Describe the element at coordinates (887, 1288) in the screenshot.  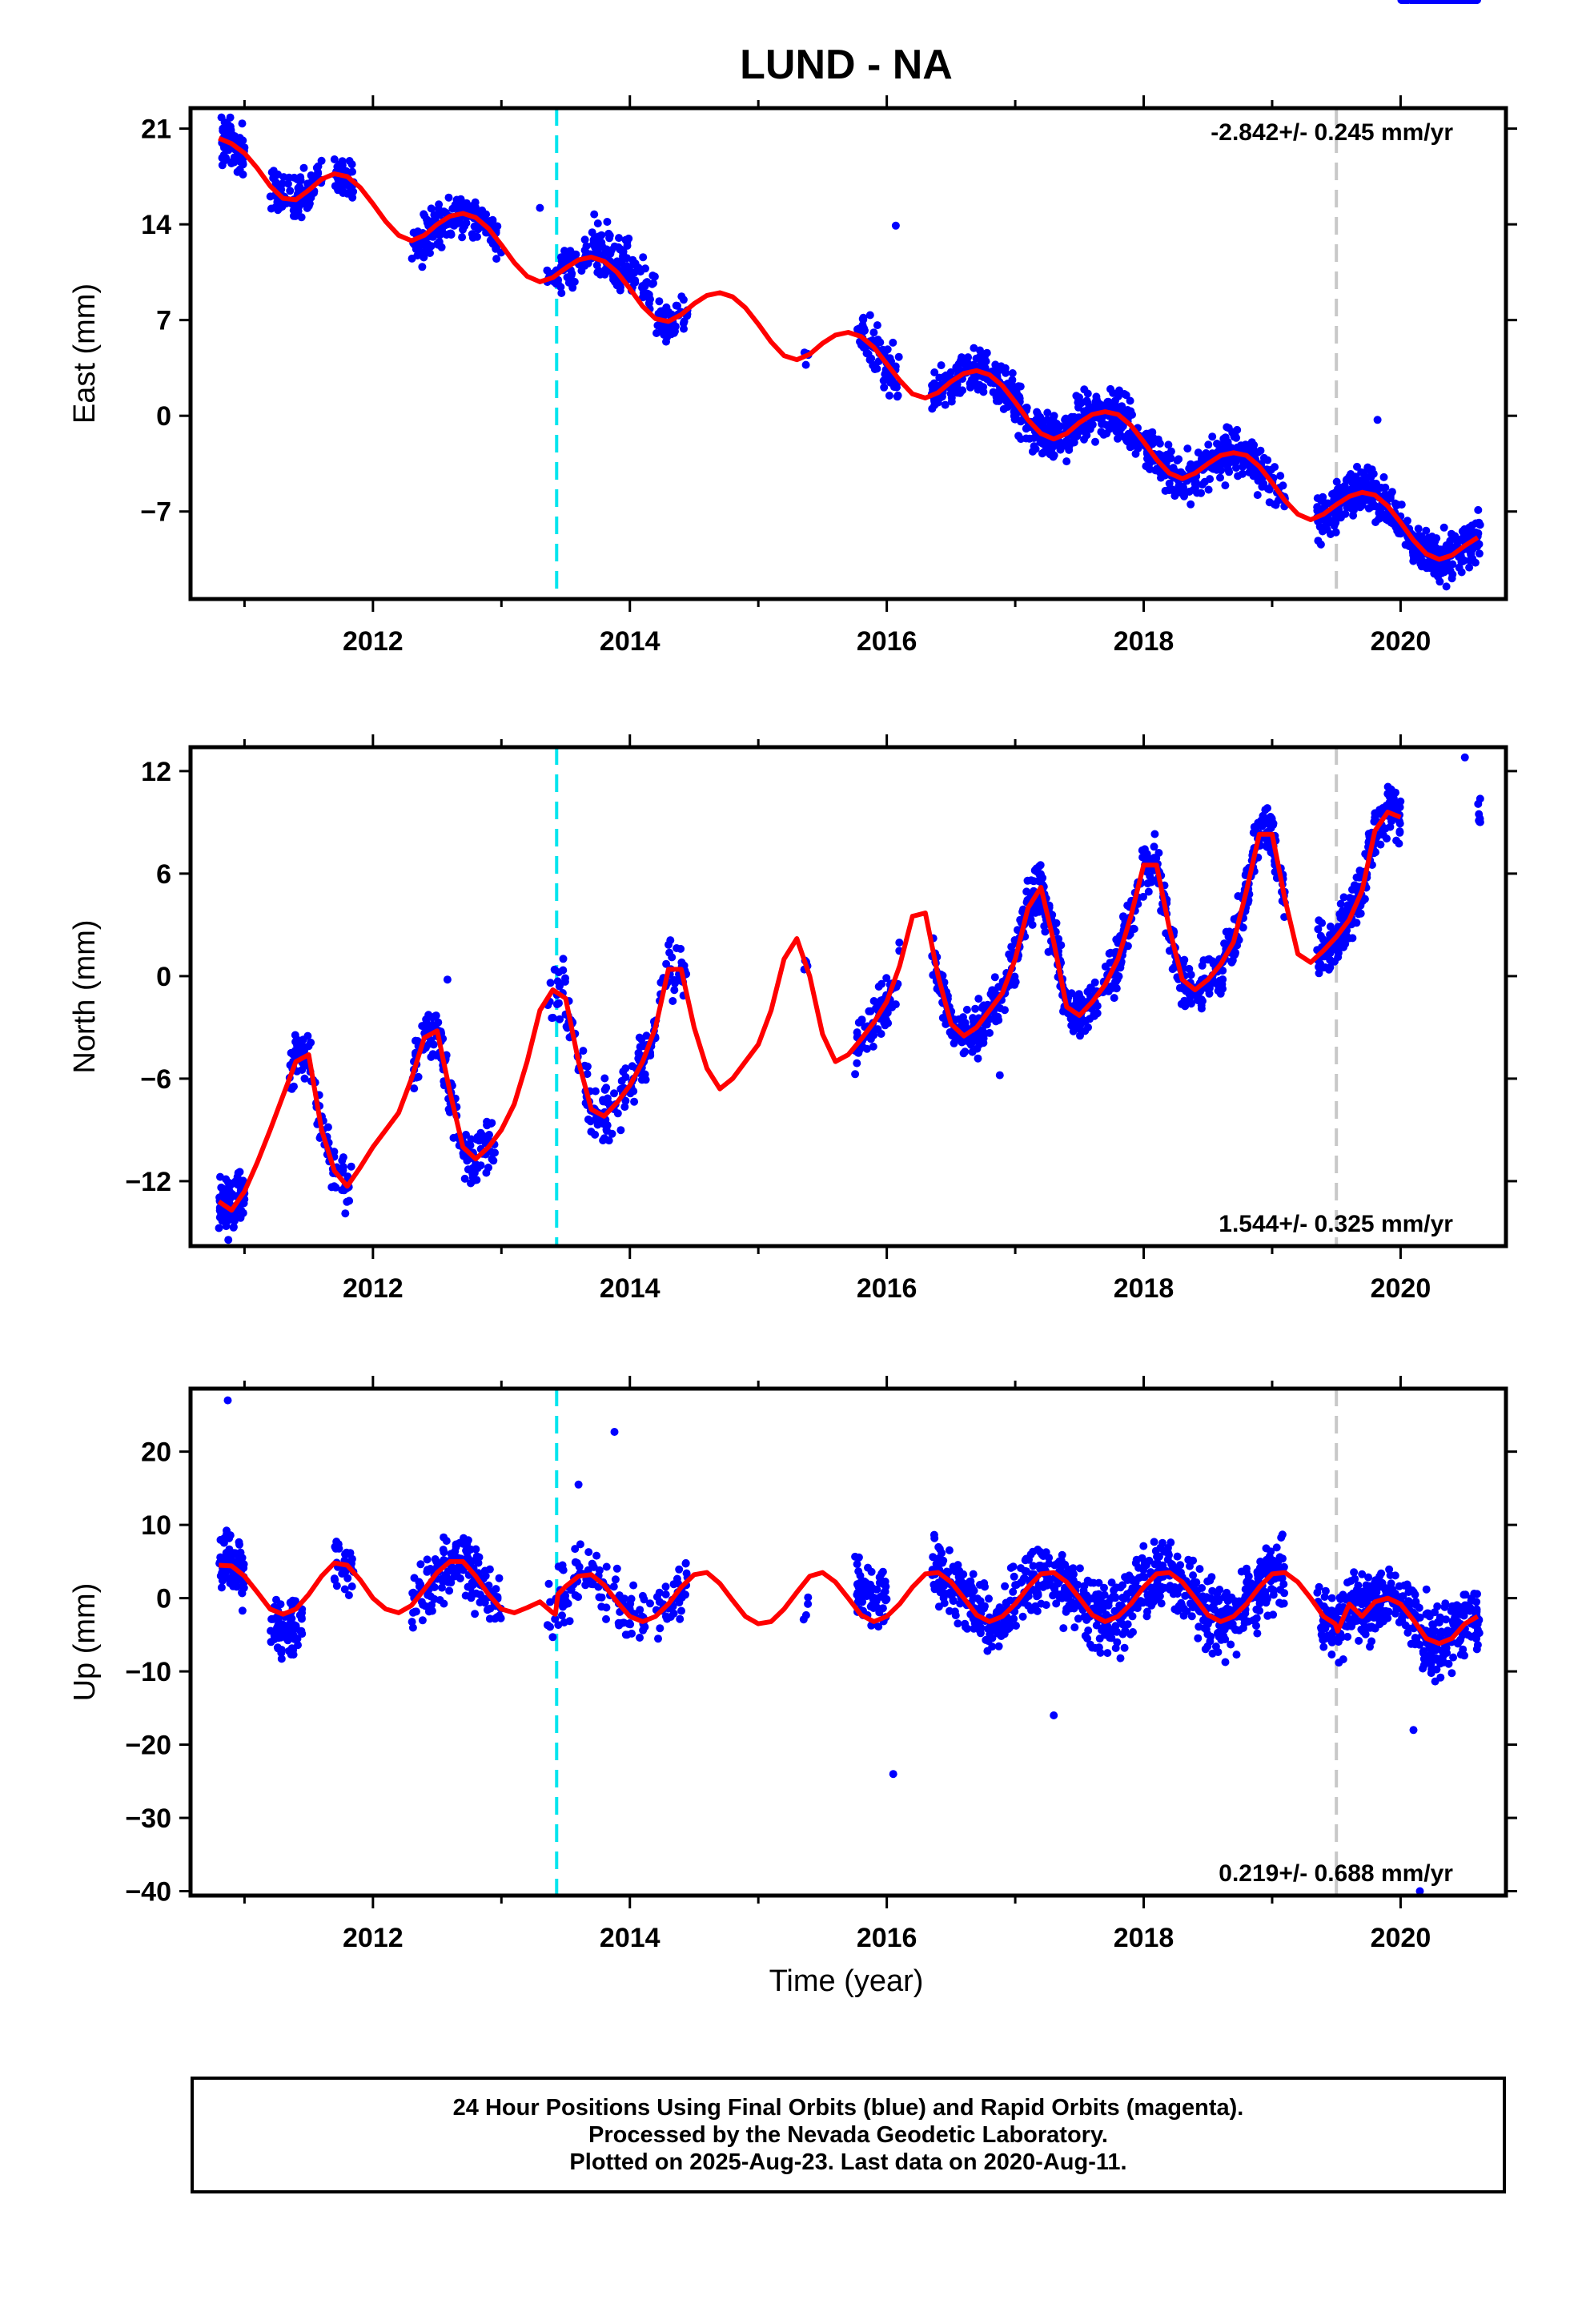
I see `x-tick-label: 2016` at that location.